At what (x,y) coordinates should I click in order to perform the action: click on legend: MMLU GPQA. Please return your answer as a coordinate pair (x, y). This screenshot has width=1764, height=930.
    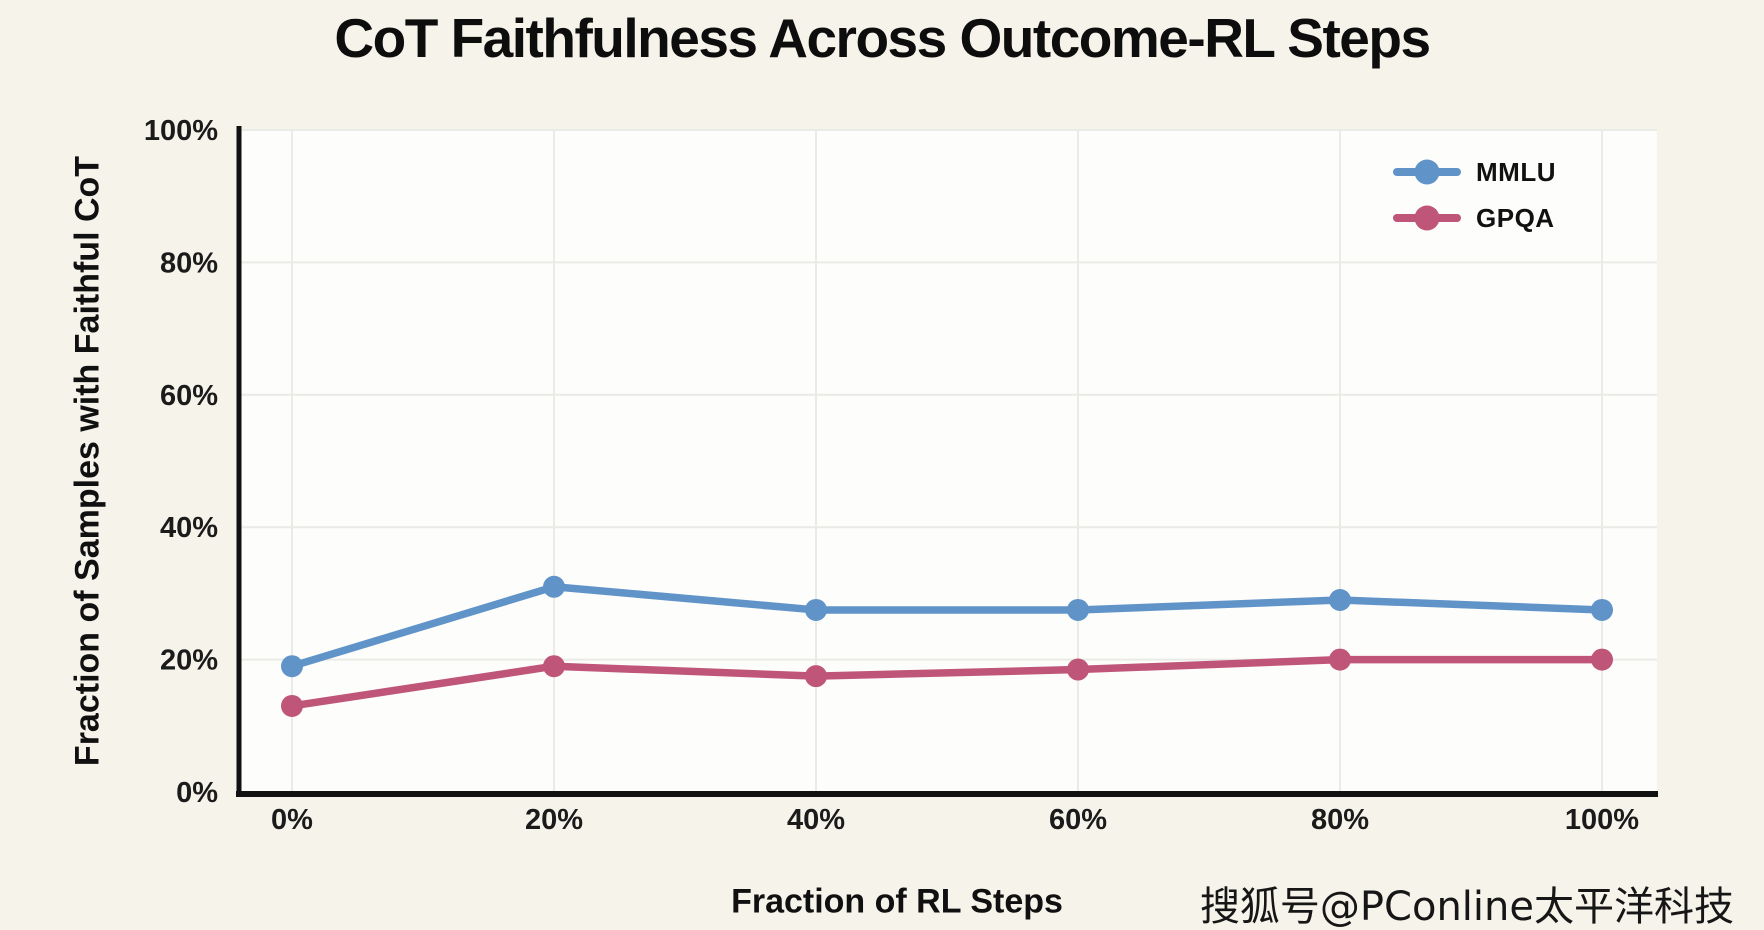
    Looking at the image, I should click on (1474, 195).